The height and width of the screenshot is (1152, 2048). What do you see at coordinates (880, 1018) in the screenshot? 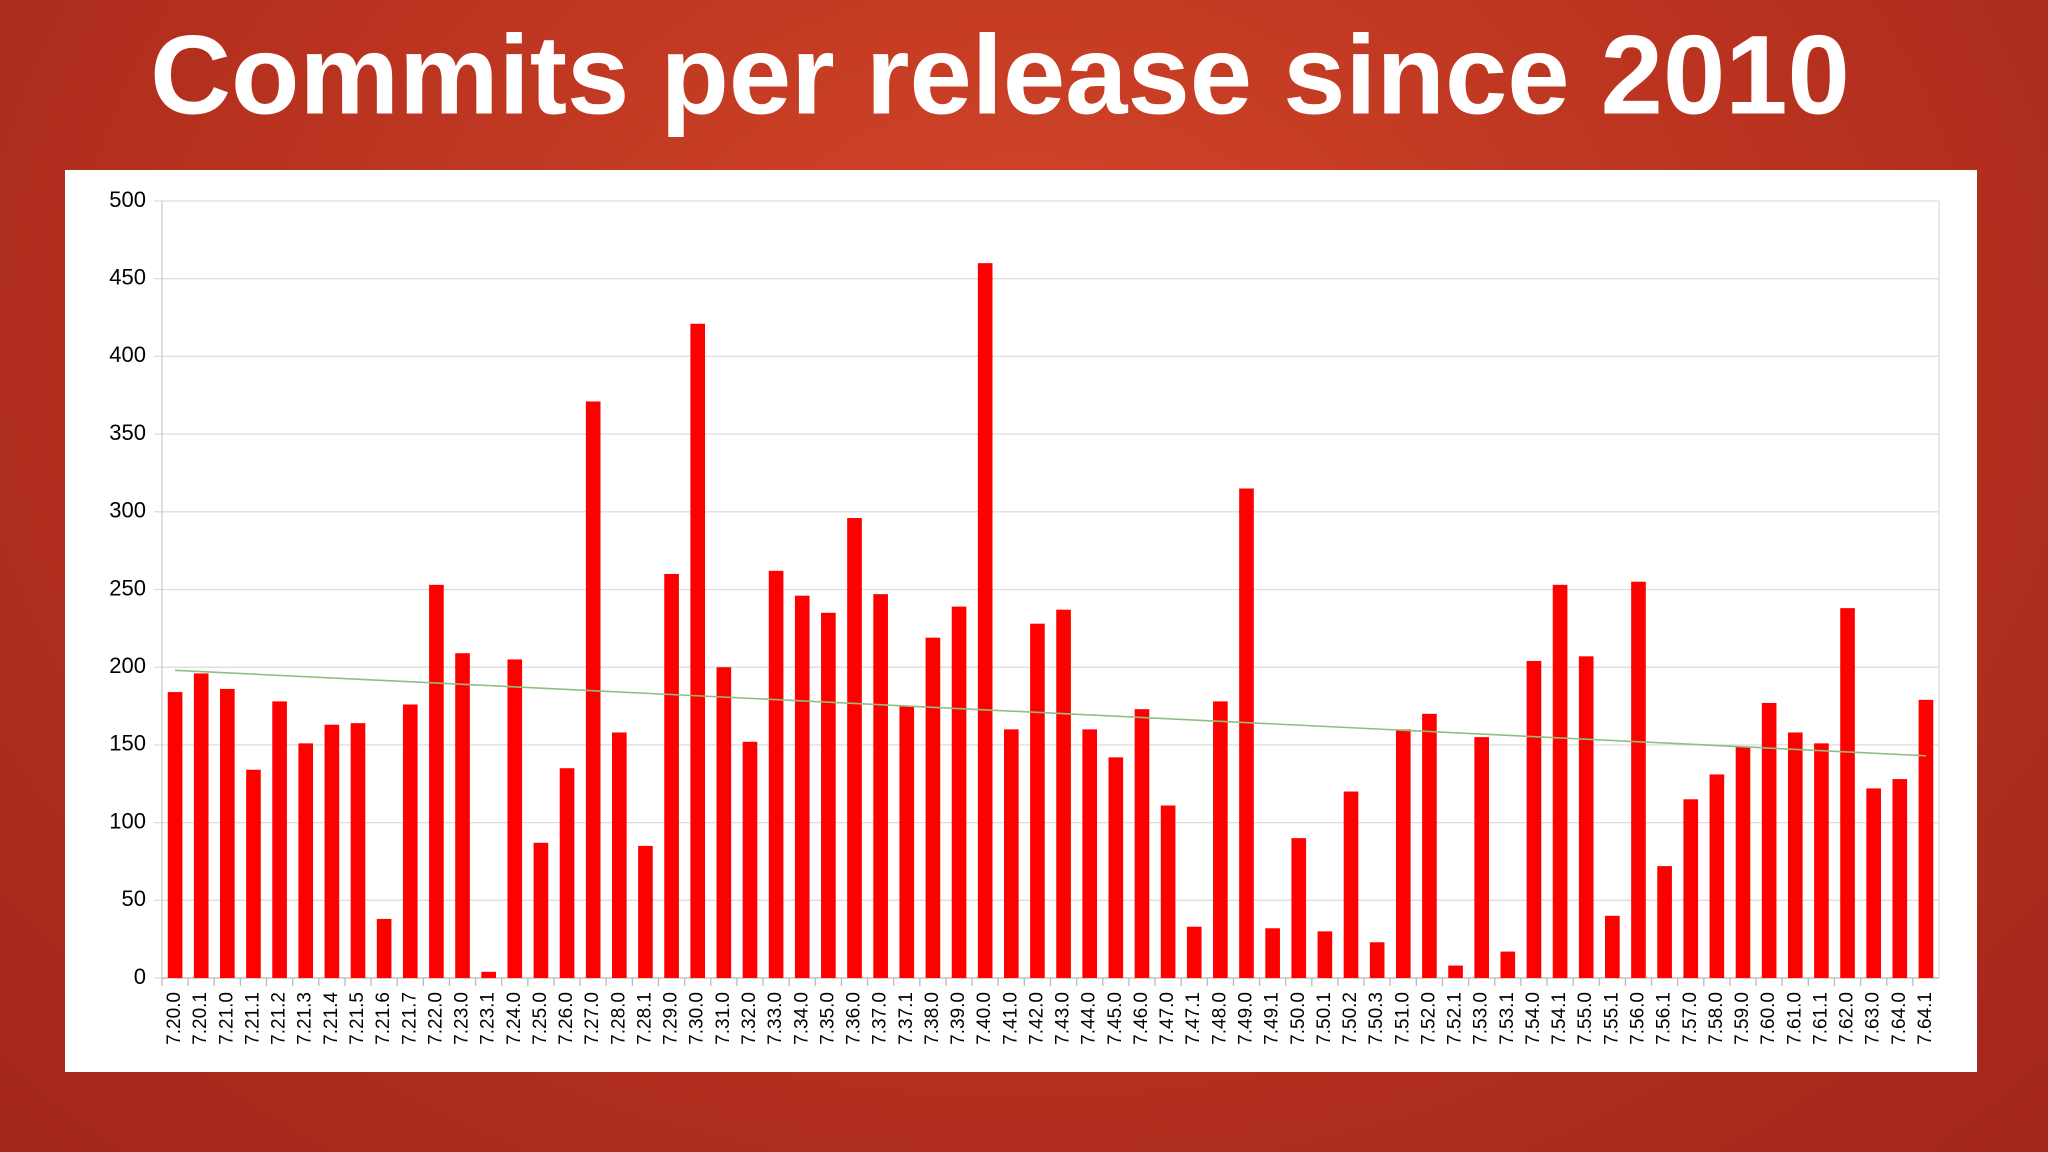
I see `x-tick-label: 7.37.0` at bounding box center [880, 1018].